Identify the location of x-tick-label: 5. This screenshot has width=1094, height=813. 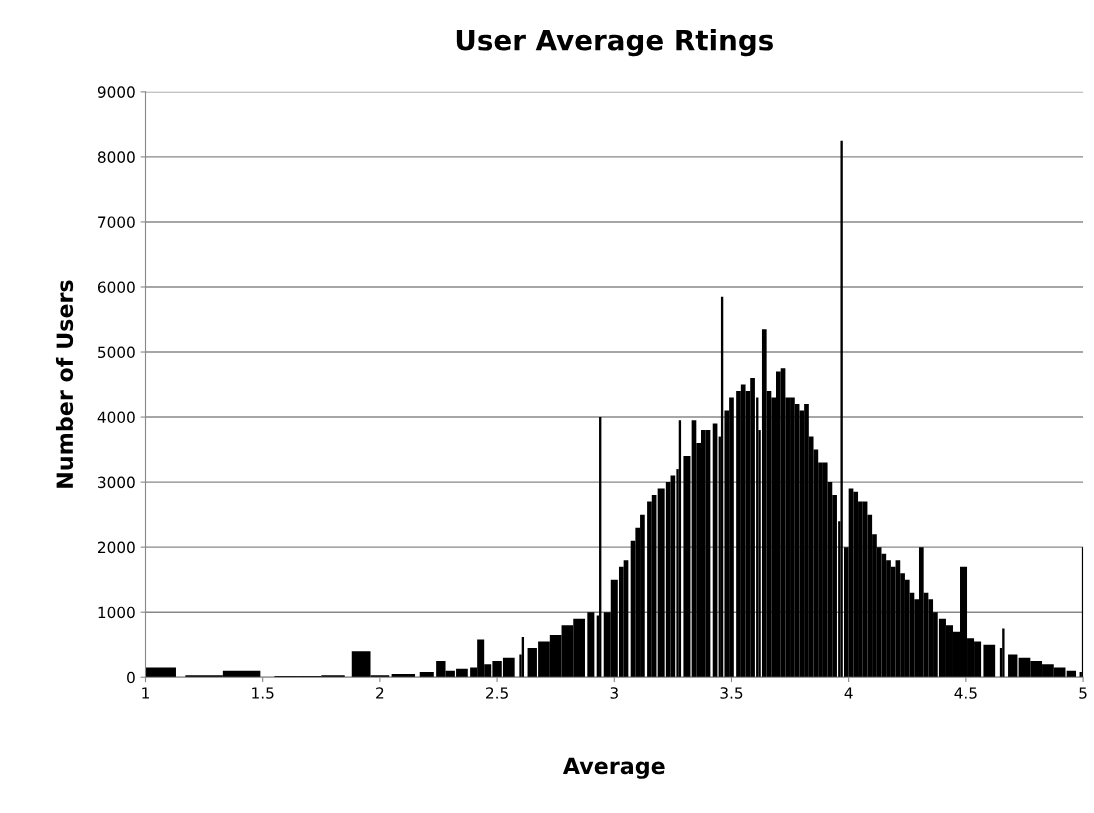
(1083, 693).